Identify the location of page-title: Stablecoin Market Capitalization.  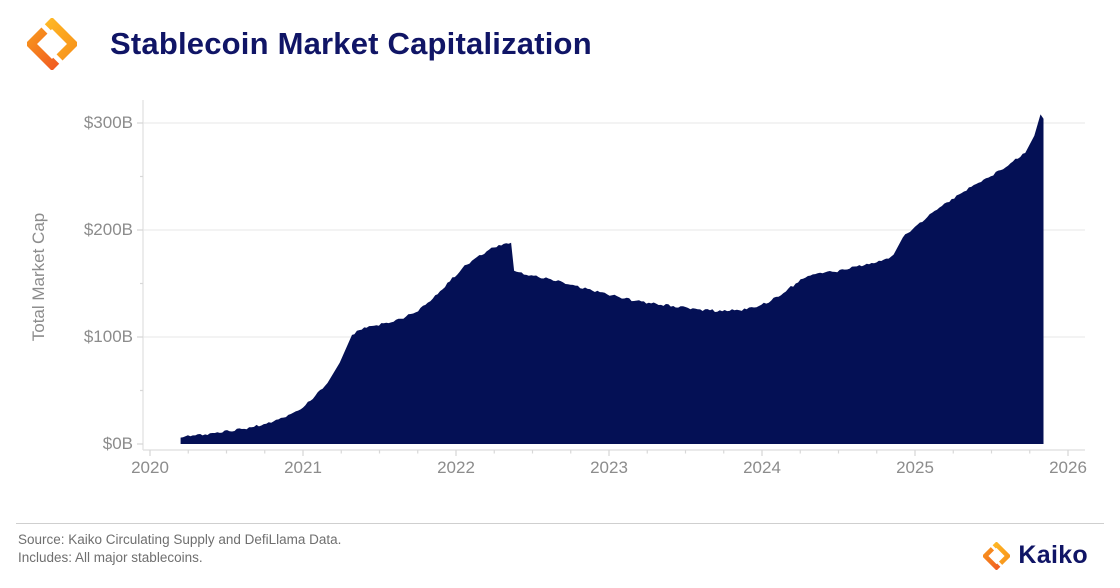
(351, 43).